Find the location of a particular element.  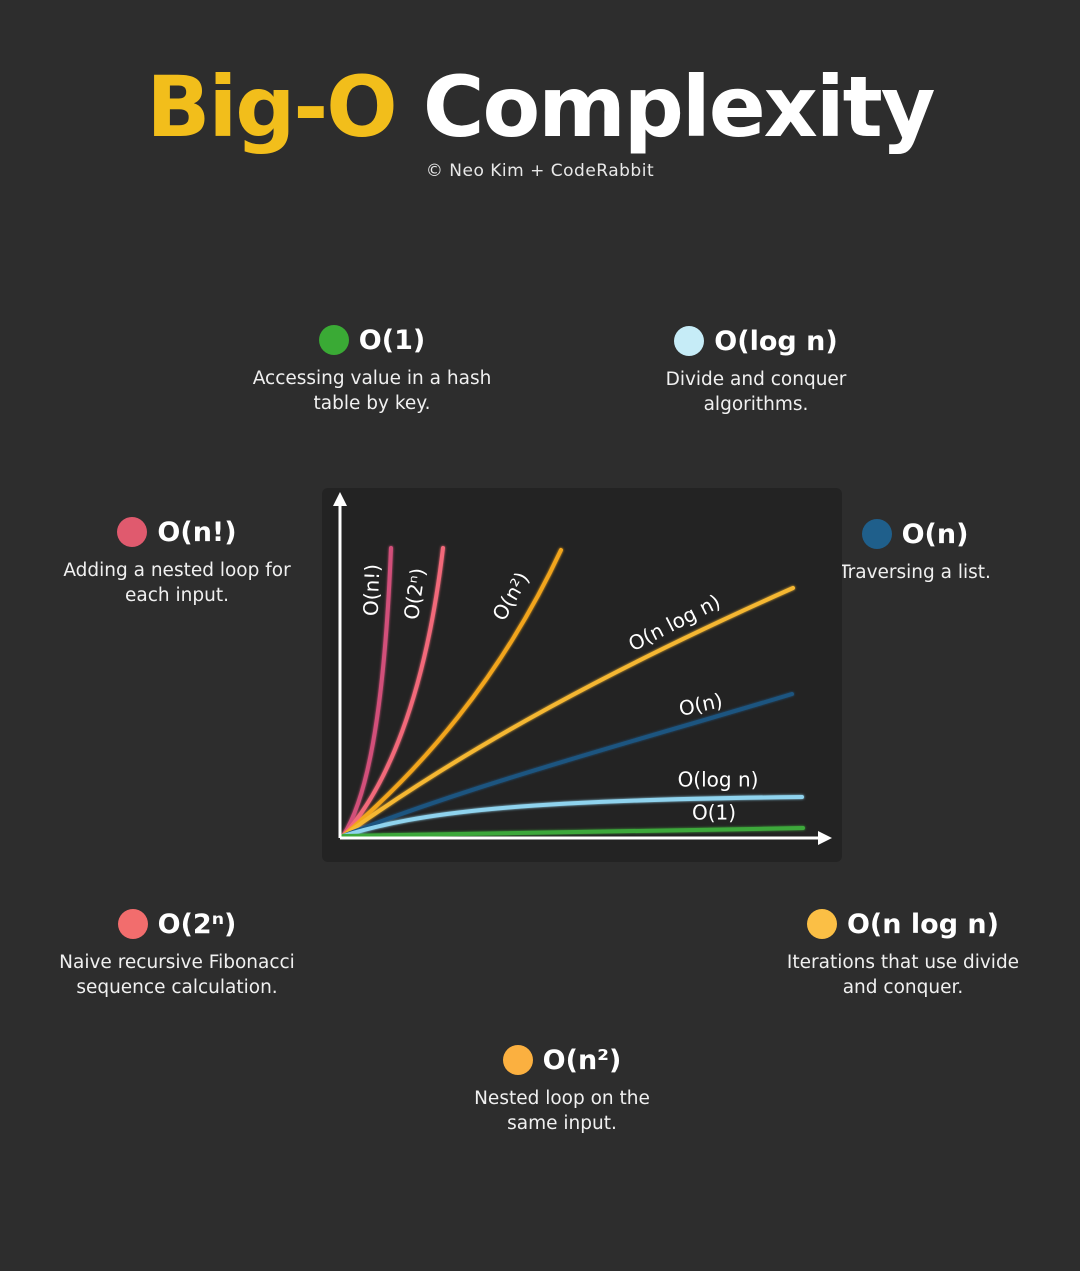

legend-description: Traversing a list. is located at coordinates (915, 572).